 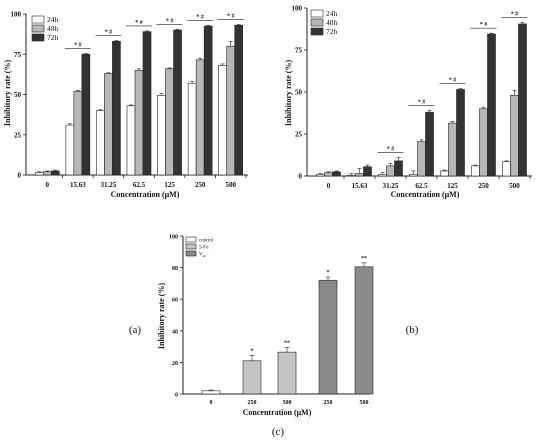 What do you see at coordinates (145, 194) in the screenshot?
I see `x-axis-title-a: Concentration (μM)` at bounding box center [145, 194].